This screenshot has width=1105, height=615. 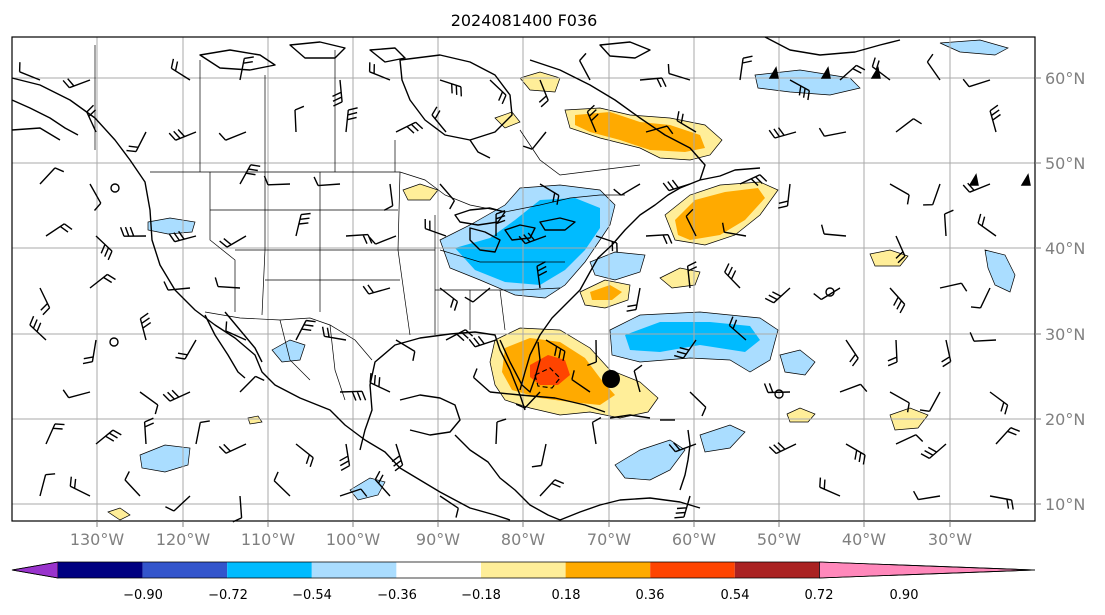 I want to click on neg-region-caribbean, so click(x=650, y=460).